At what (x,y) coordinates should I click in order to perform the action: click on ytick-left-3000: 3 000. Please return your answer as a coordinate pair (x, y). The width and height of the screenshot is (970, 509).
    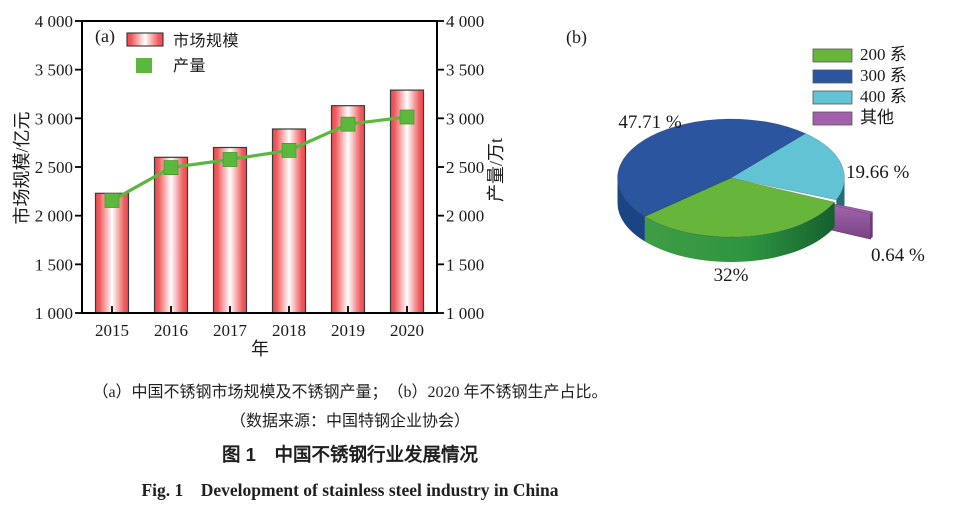
    Looking at the image, I should click on (54, 118).